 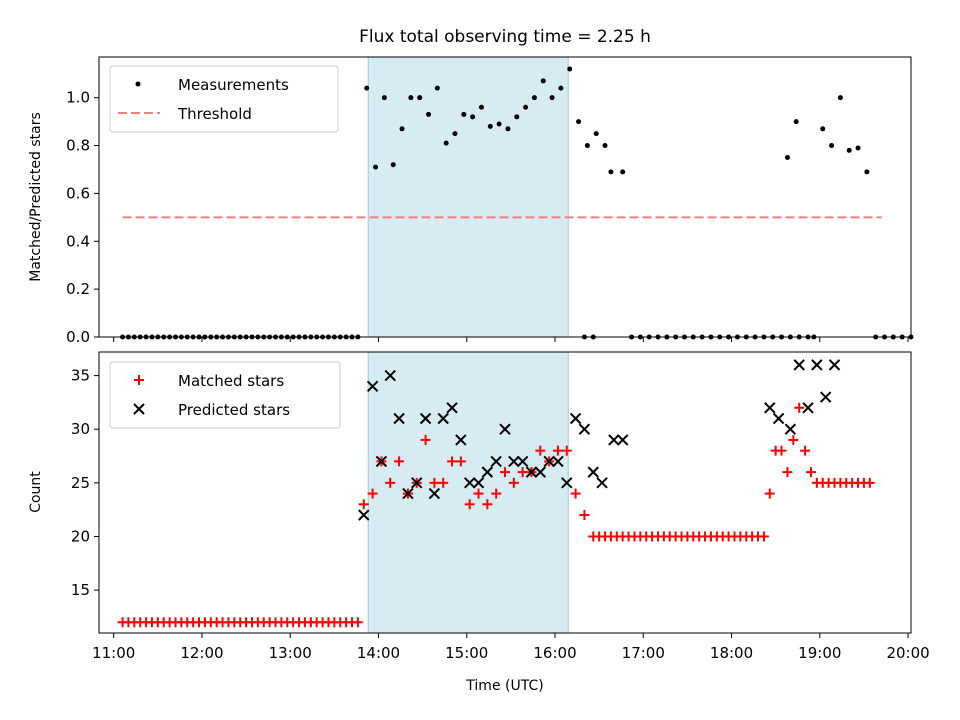 I want to click on chart-title: Flux total observing time = 2.25 h, so click(x=505, y=37).